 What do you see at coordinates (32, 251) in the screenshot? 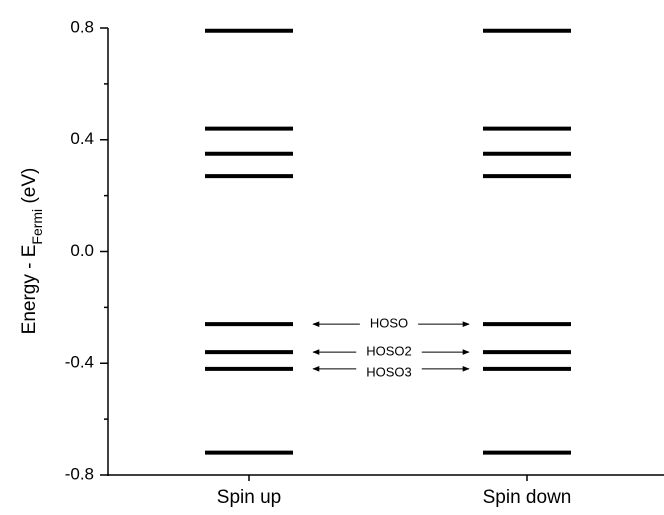
I see `y-axis-label: Energy - EFermi (eV)` at bounding box center [32, 251].